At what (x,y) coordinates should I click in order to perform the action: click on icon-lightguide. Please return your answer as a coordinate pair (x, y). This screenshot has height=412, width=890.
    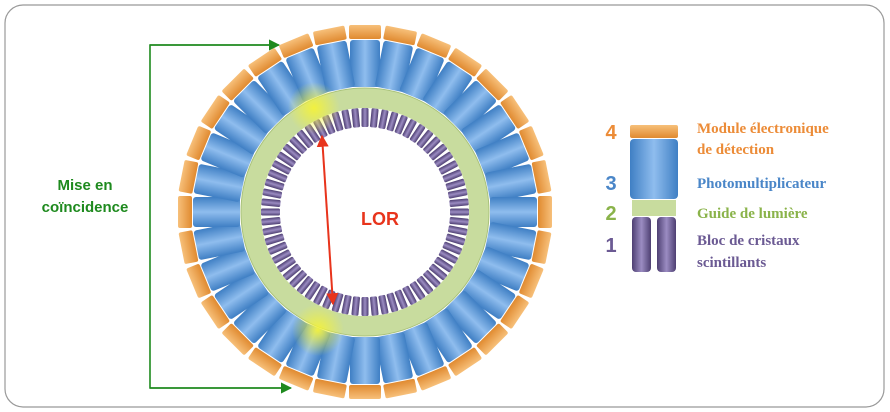
    Looking at the image, I should click on (654, 208).